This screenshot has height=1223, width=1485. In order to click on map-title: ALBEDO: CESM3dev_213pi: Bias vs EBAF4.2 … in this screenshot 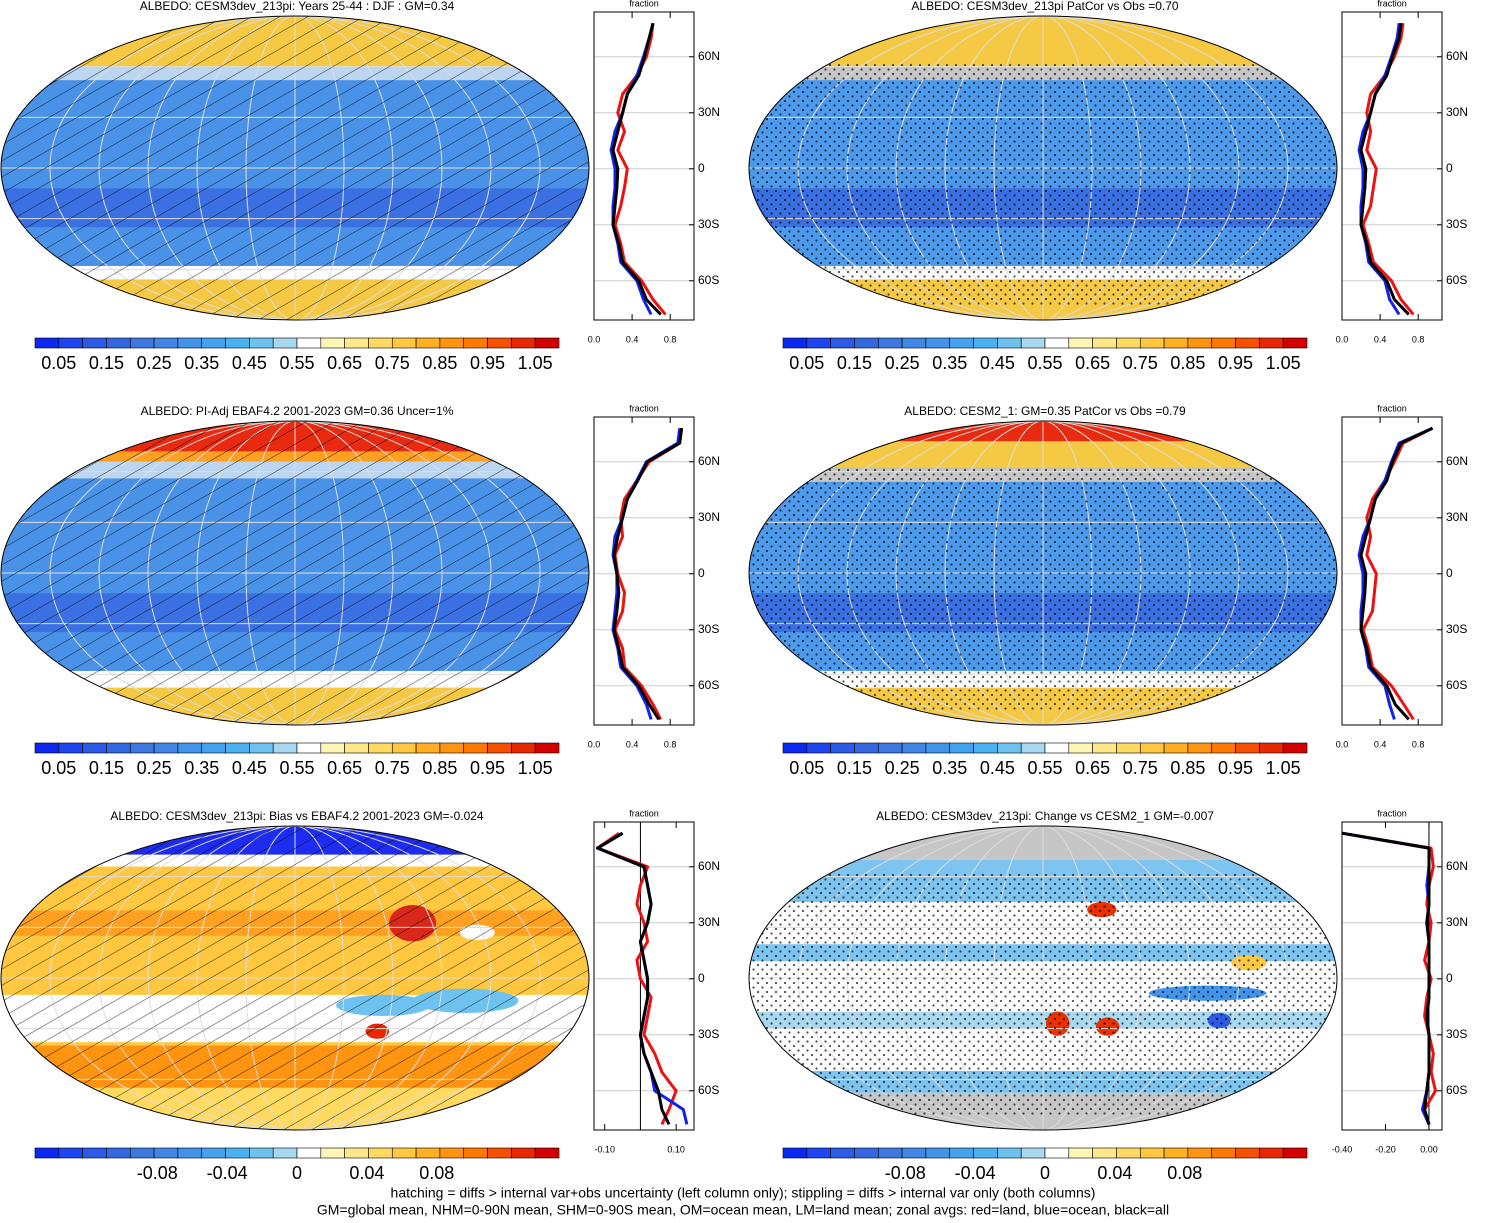, I will do `click(297, 816)`.